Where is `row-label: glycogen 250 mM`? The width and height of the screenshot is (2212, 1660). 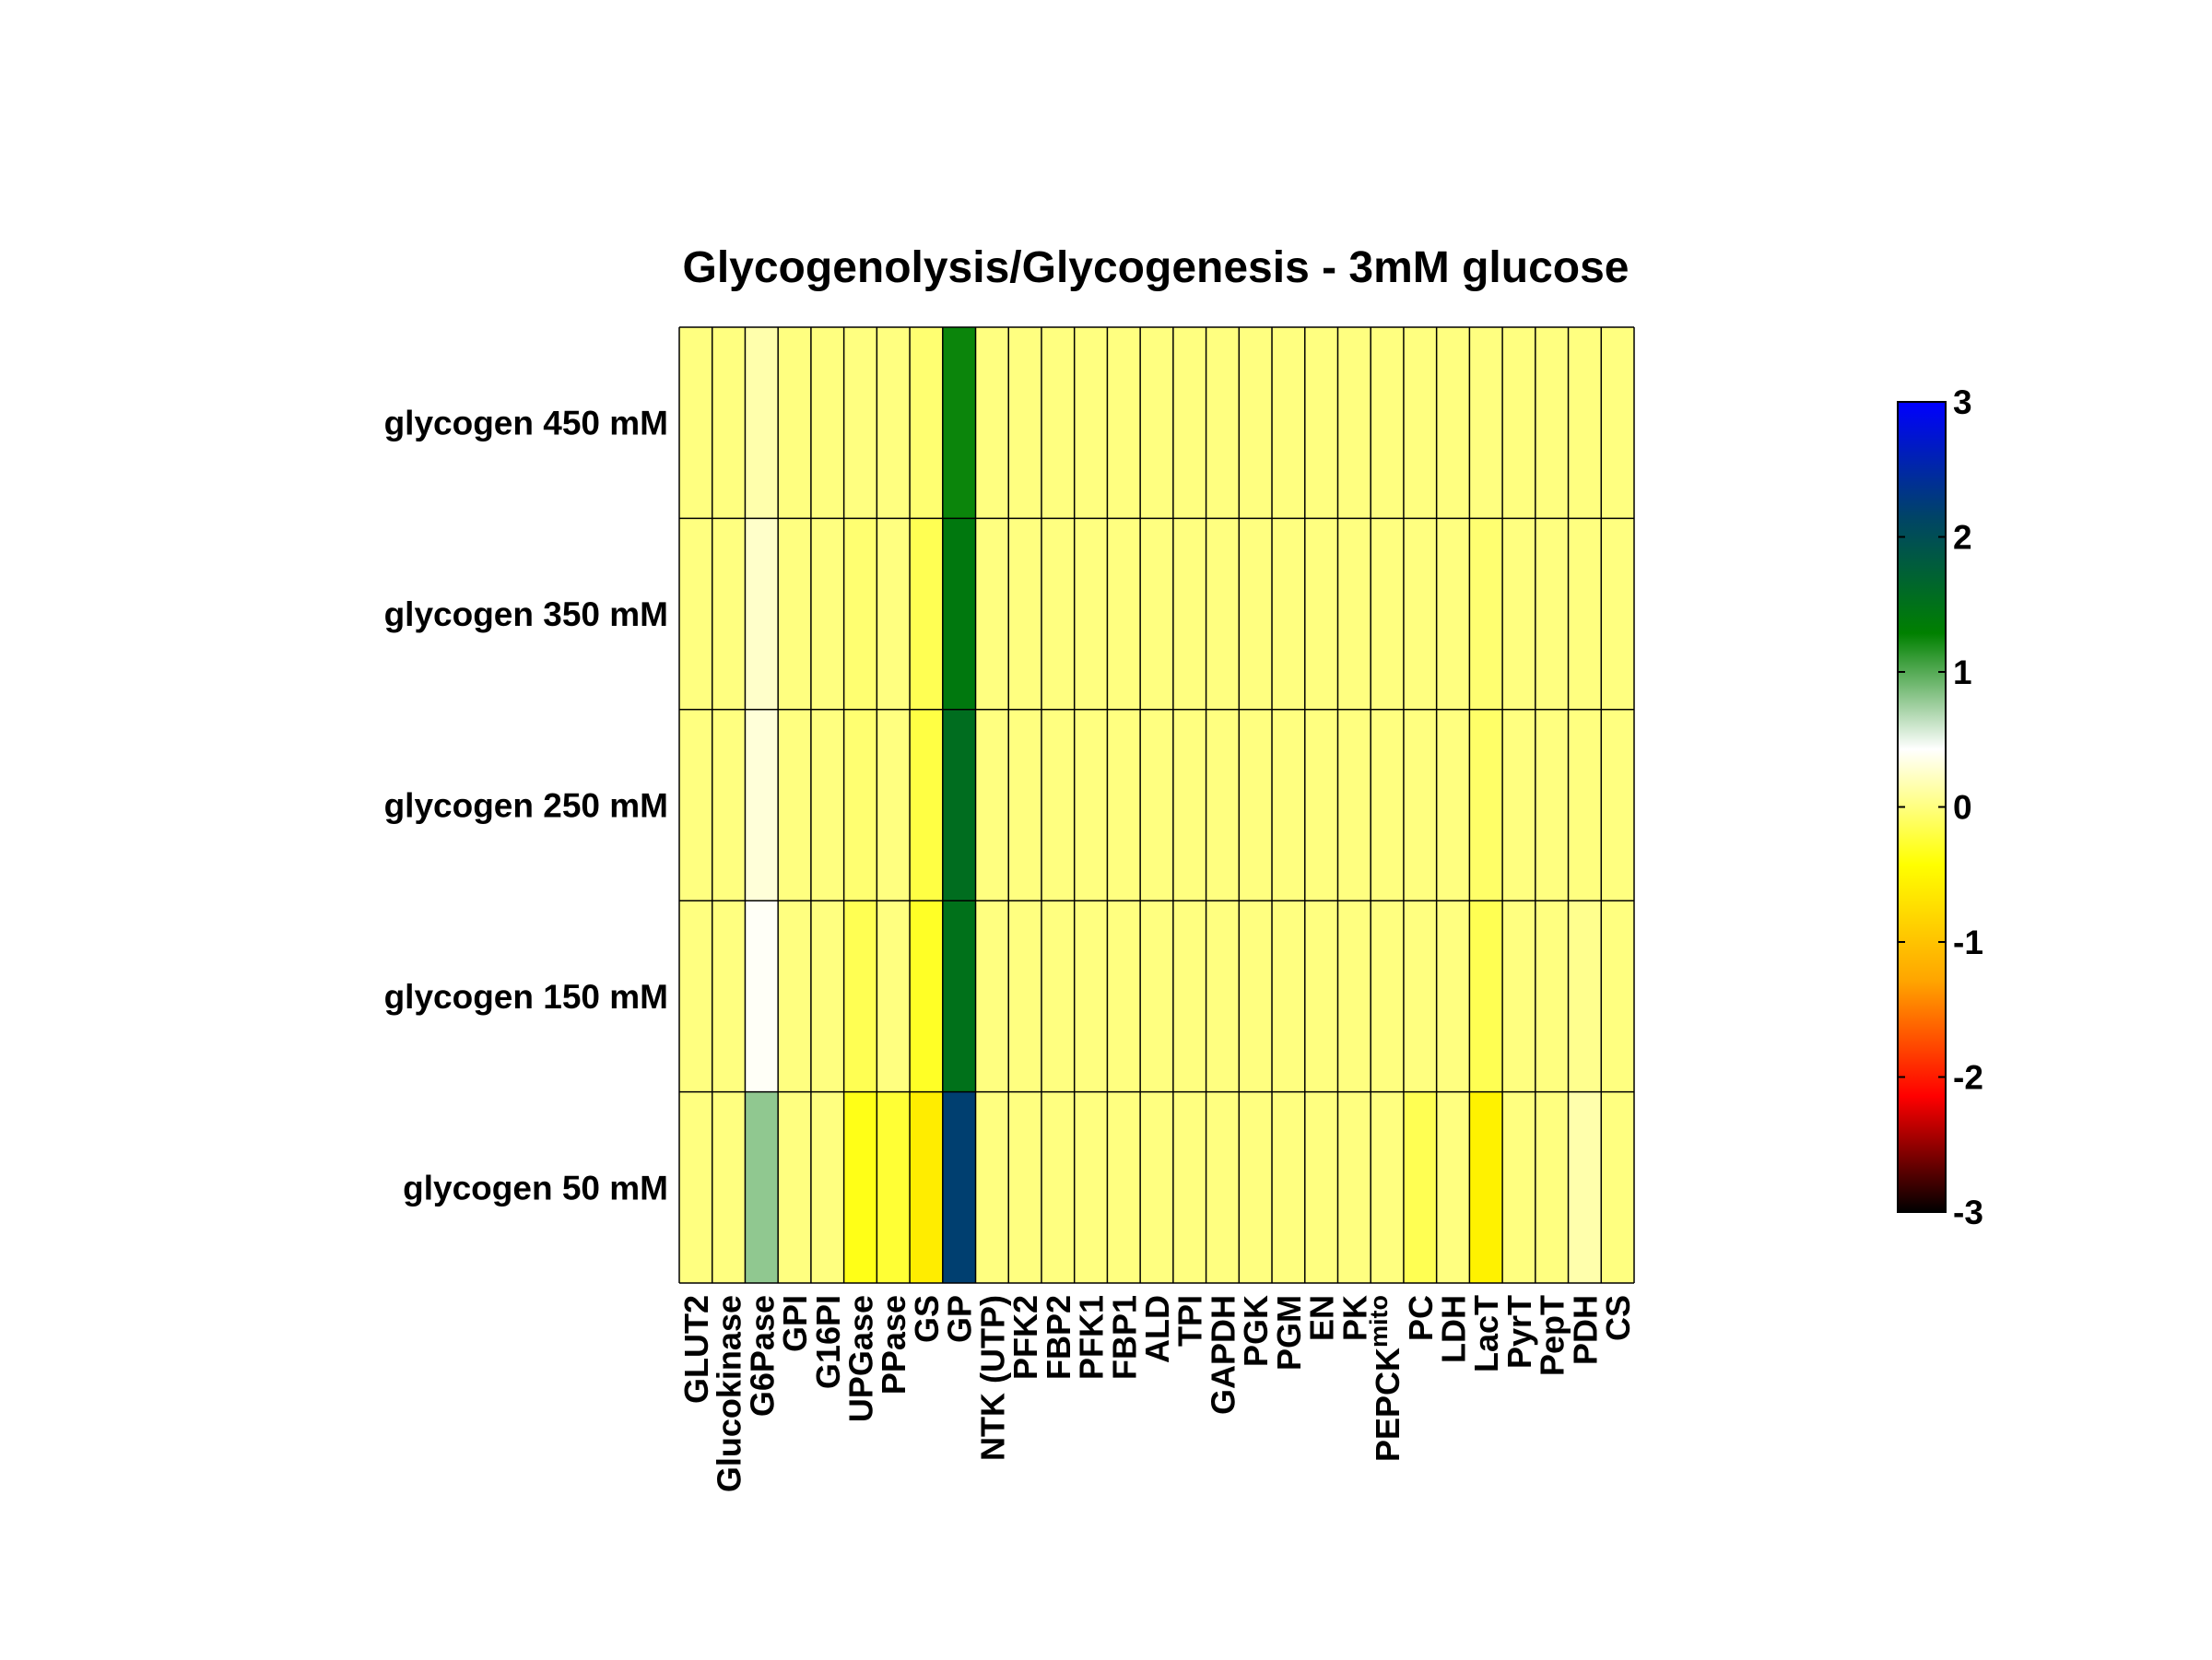 row-label: glycogen 250 mM is located at coordinates (526, 806).